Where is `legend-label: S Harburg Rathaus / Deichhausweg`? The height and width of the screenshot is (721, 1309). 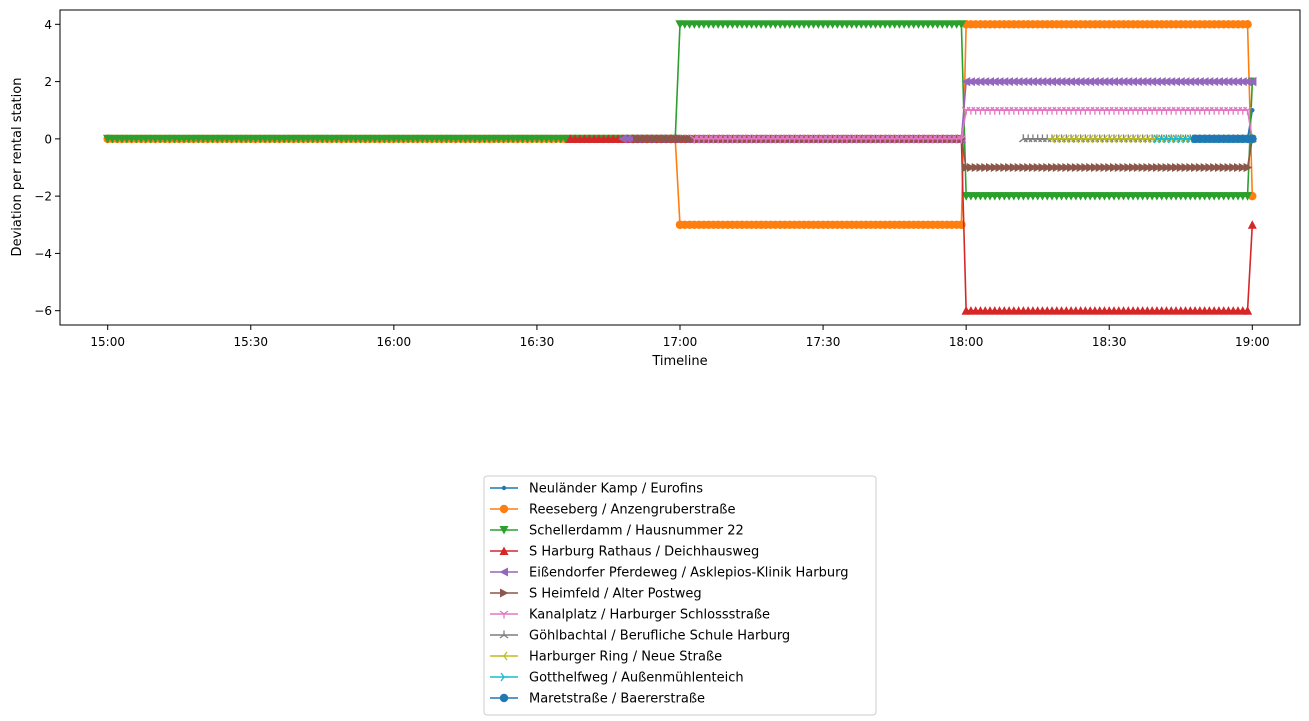 legend-label: S Harburg Rathaus / Deichhausweg is located at coordinates (644, 552).